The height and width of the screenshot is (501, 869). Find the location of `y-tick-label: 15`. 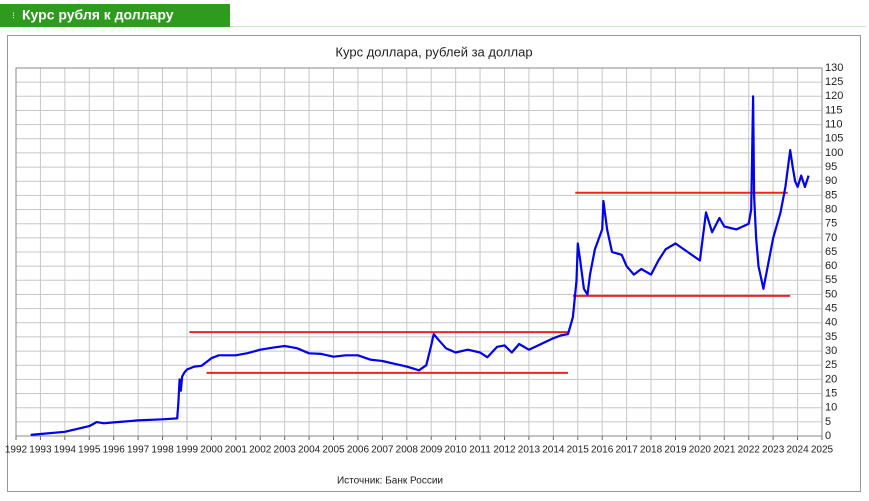

y-tick-label: 15 is located at coordinates (831, 393).